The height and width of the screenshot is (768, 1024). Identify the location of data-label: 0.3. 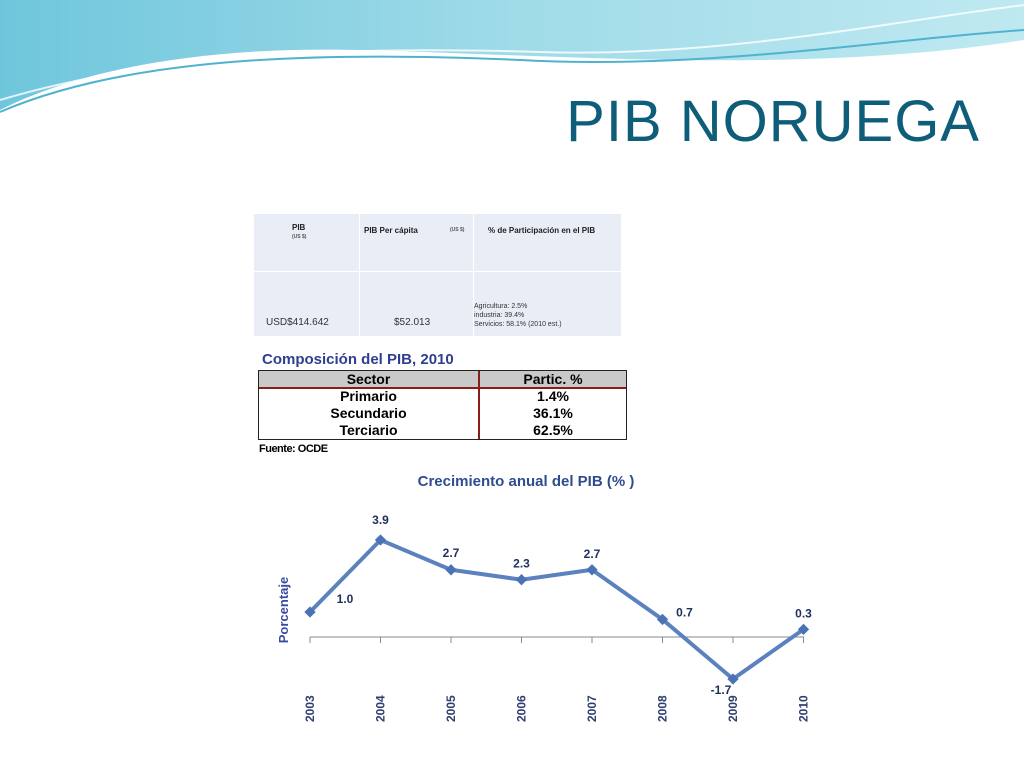
(803, 613).